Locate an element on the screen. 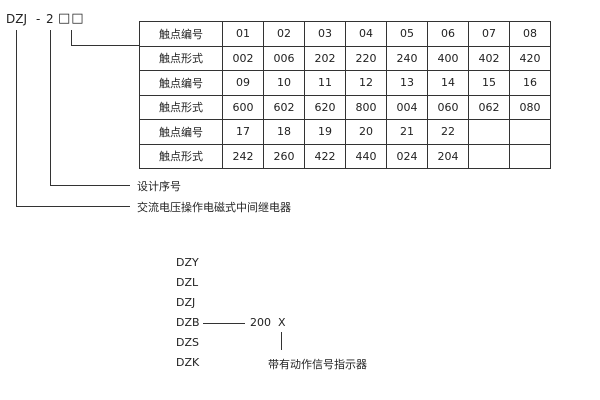 The width and height of the screenshot is (600, 400). table-cell: 11 is located at coordinates (325, 83).